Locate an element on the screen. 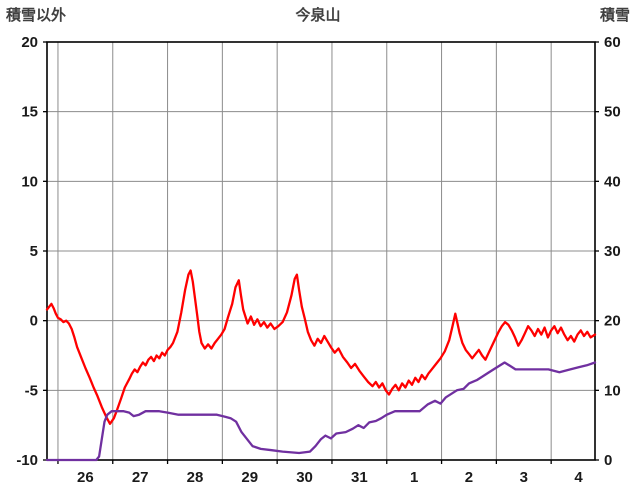  x-axis-tick-label: 4 is located at coordinates (578, 477).